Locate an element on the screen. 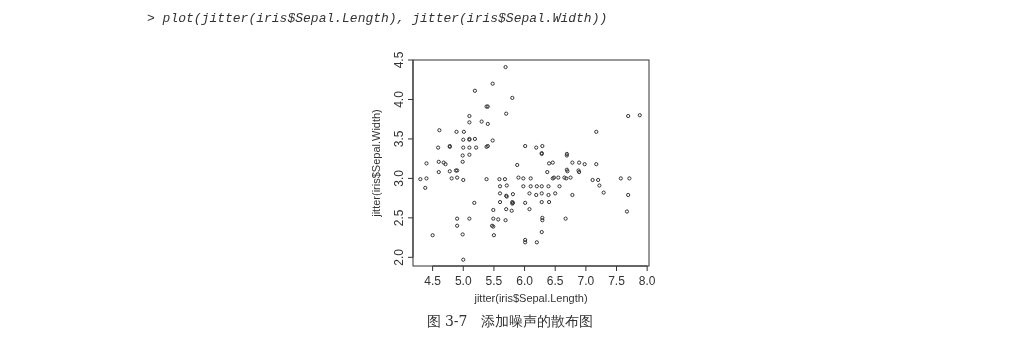 The width and height of the screenshot is (1012, 362). y-tick-label: 4.0 is located at coordinates (399, 99).